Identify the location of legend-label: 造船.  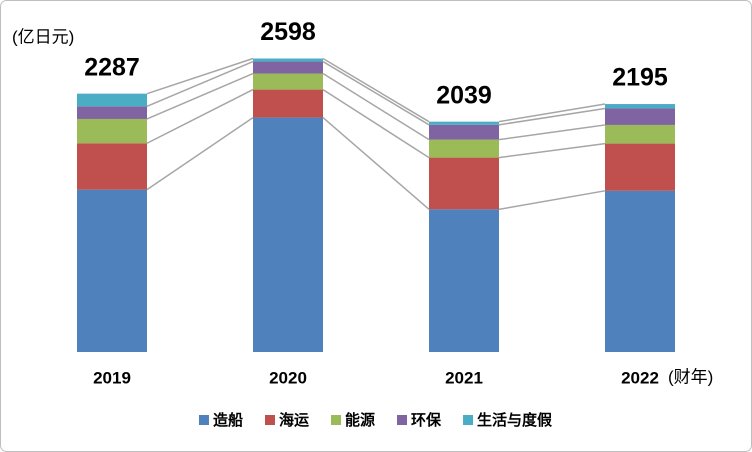
(228, 420).